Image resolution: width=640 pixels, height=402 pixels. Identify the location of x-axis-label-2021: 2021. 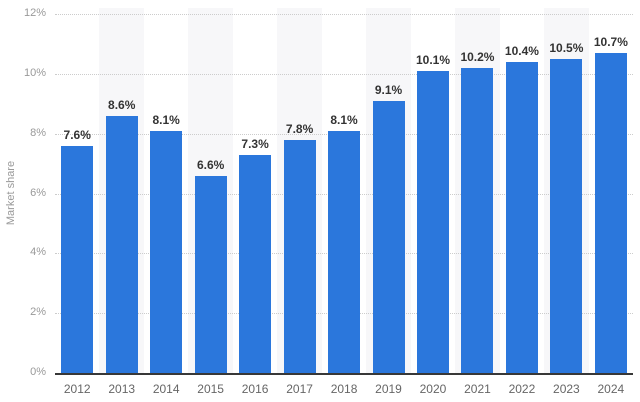
(477, 389).